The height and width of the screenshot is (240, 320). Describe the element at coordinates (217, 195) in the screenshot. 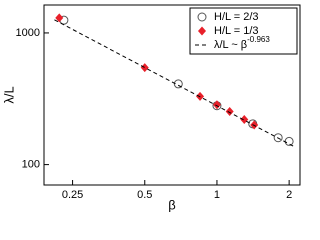

I see `x-tick-label: 1` at that location.